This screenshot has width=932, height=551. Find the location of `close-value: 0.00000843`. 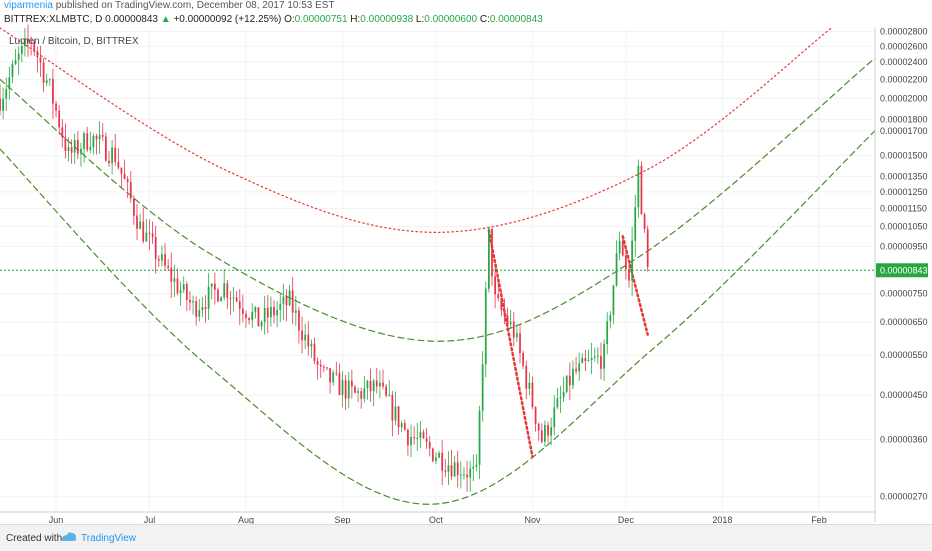

close-value: 0.00000843 is located at coordinates (516, 19).